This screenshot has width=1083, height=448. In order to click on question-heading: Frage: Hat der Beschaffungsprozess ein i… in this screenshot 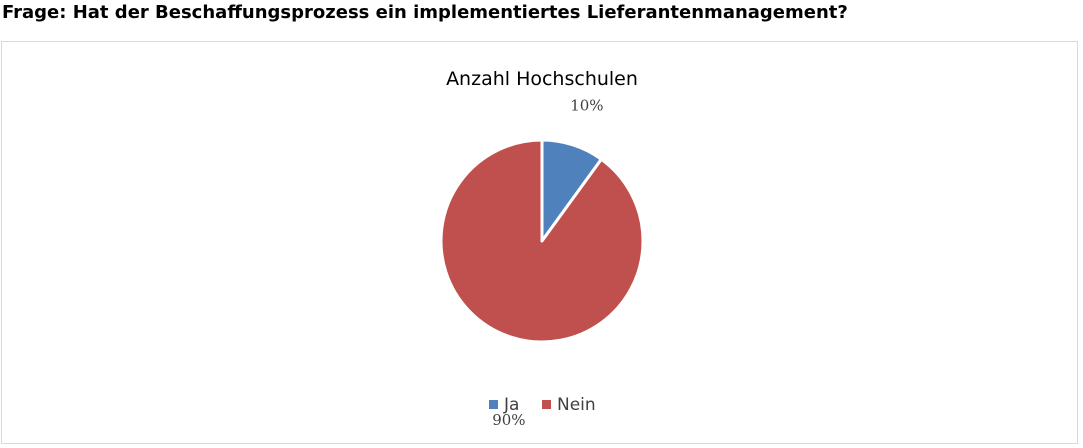, I will do `click(425, 12)`.